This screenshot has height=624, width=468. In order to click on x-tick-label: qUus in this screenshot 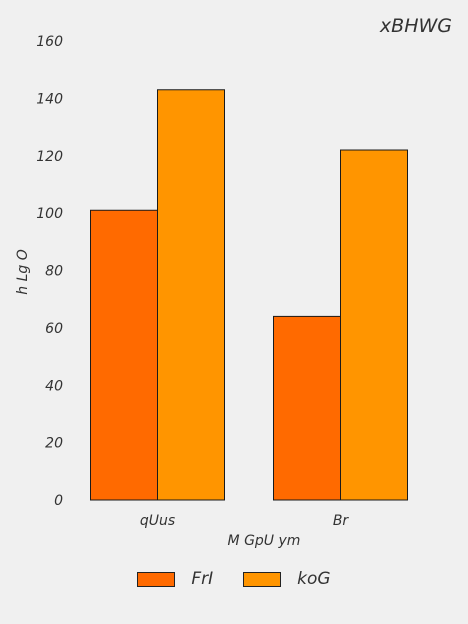, I will do `click(157, 521)`.